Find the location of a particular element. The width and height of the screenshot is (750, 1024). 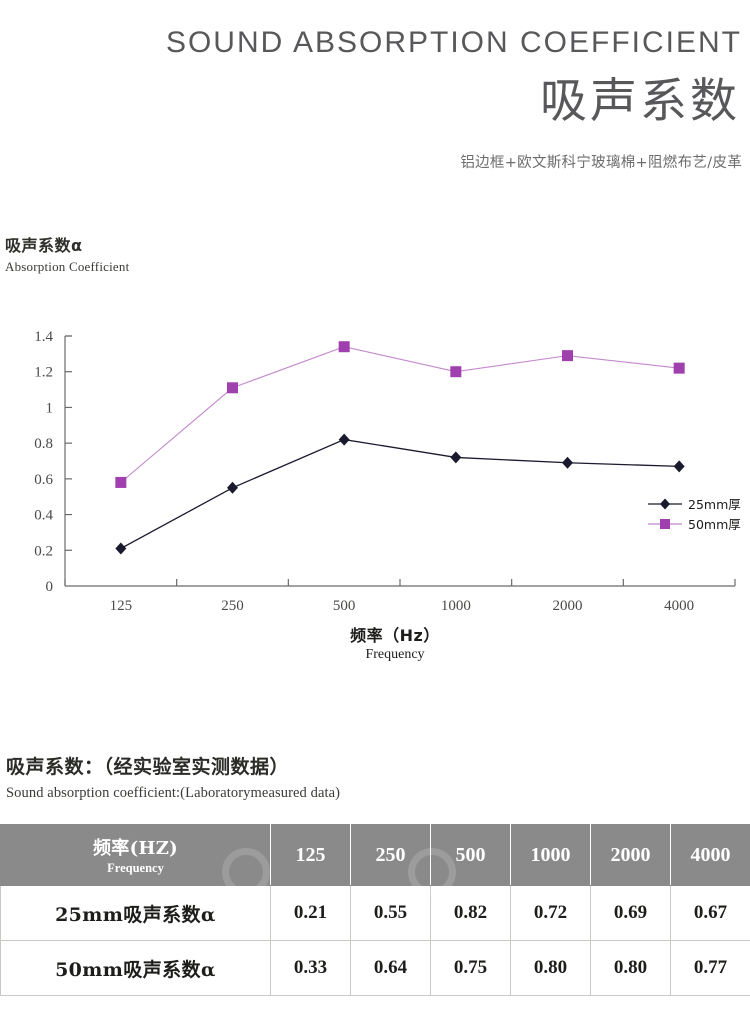

x-axis-title: 频率（Hz） Frequency is located at coordinates (375, 642).